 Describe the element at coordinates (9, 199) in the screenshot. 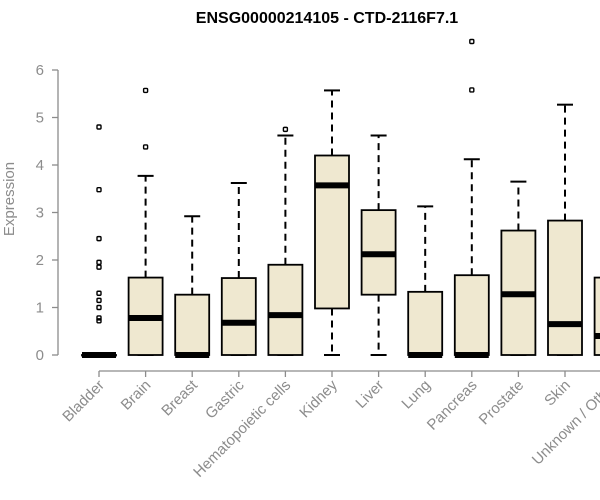

I see `y-axis-label: Expression` at that location.